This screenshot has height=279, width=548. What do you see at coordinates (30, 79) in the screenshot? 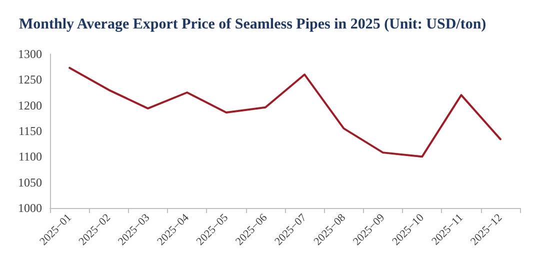
I see `y-tick-label: 1250` at bounding box center [30, 79].